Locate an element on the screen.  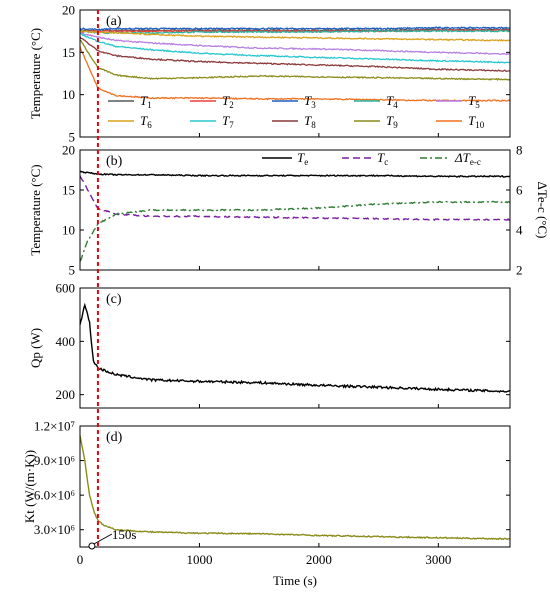
y2-tick-label: 4 is located at coordinates (519, 230).